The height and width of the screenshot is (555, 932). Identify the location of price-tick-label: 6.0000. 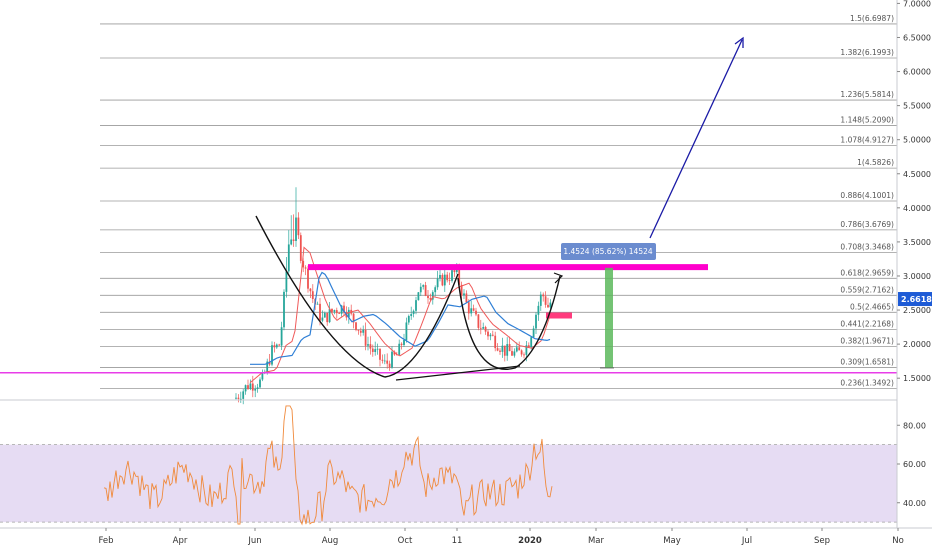
(917, 72).